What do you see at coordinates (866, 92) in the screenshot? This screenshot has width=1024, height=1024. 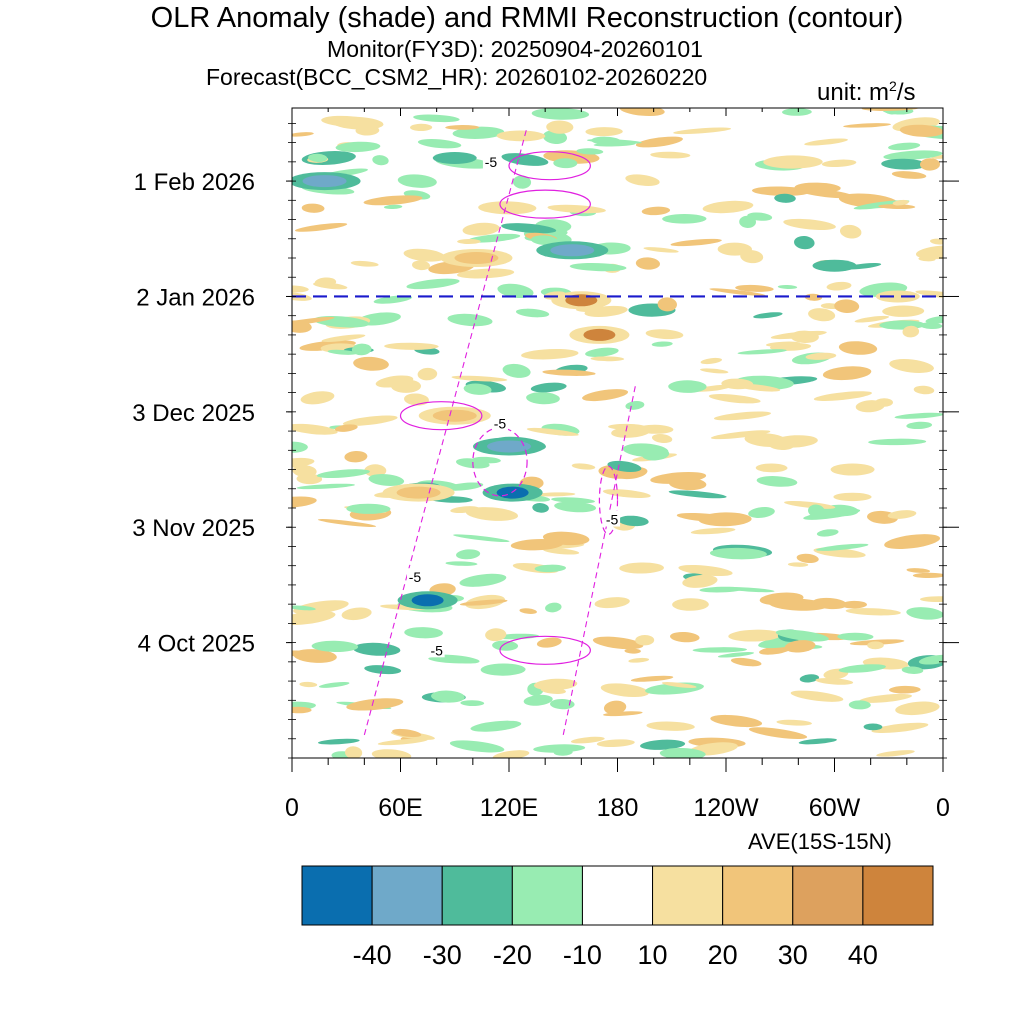 I see `unit-label: unit: m2/s` at bounding box center [866, 92].